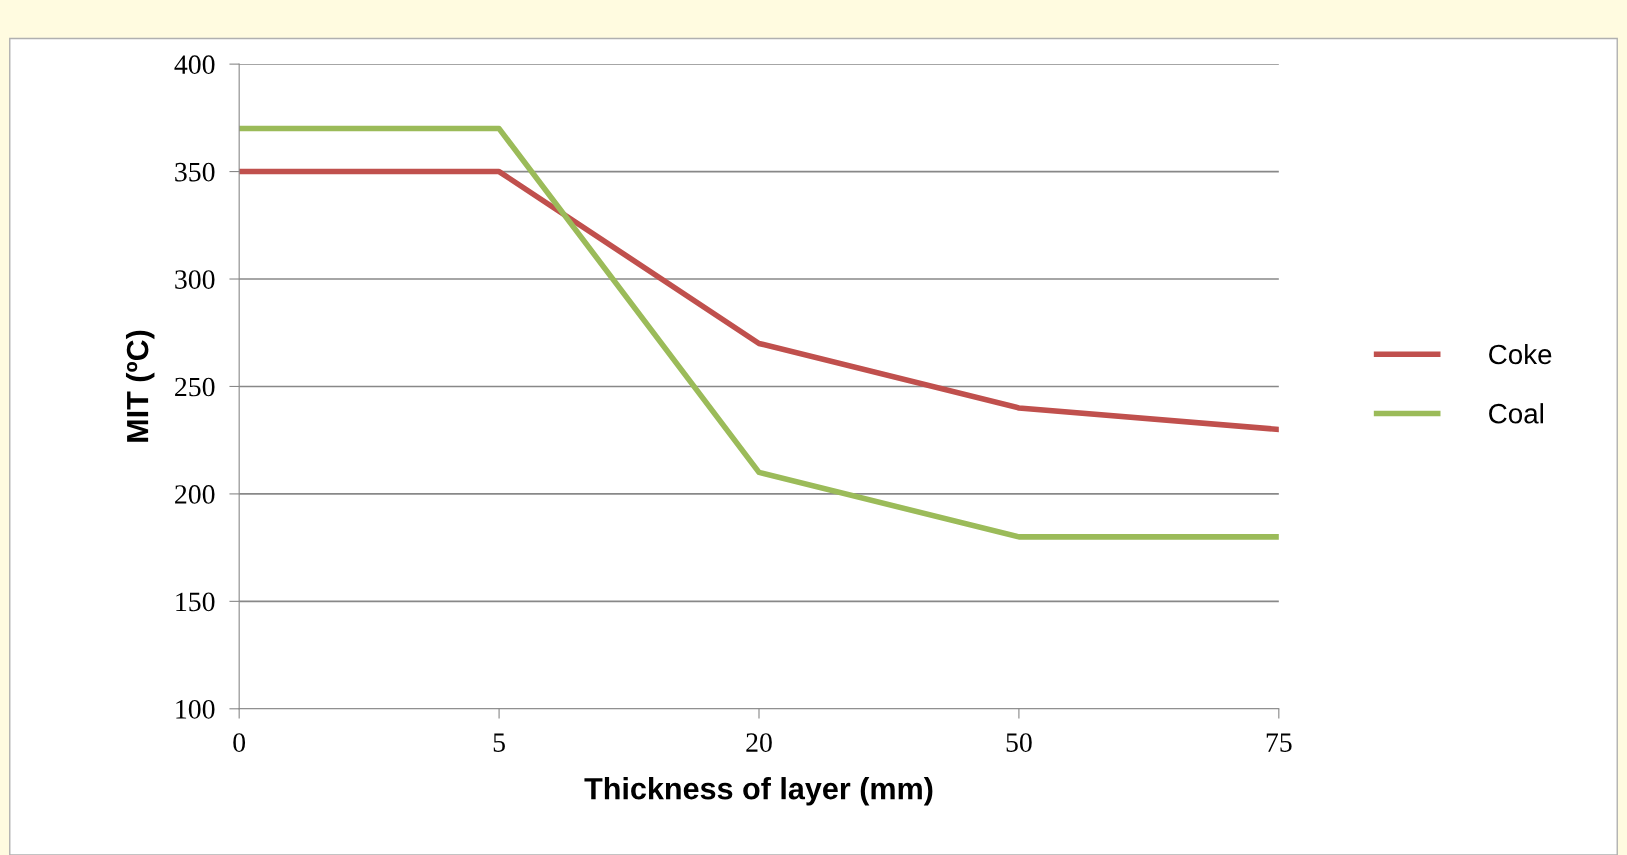 Image resolution: width=1627 pixels, height=855 pixels. Describe the element at coordinates (499, 742) in the screenshot. I see `x-tick-label: 5` at that location.